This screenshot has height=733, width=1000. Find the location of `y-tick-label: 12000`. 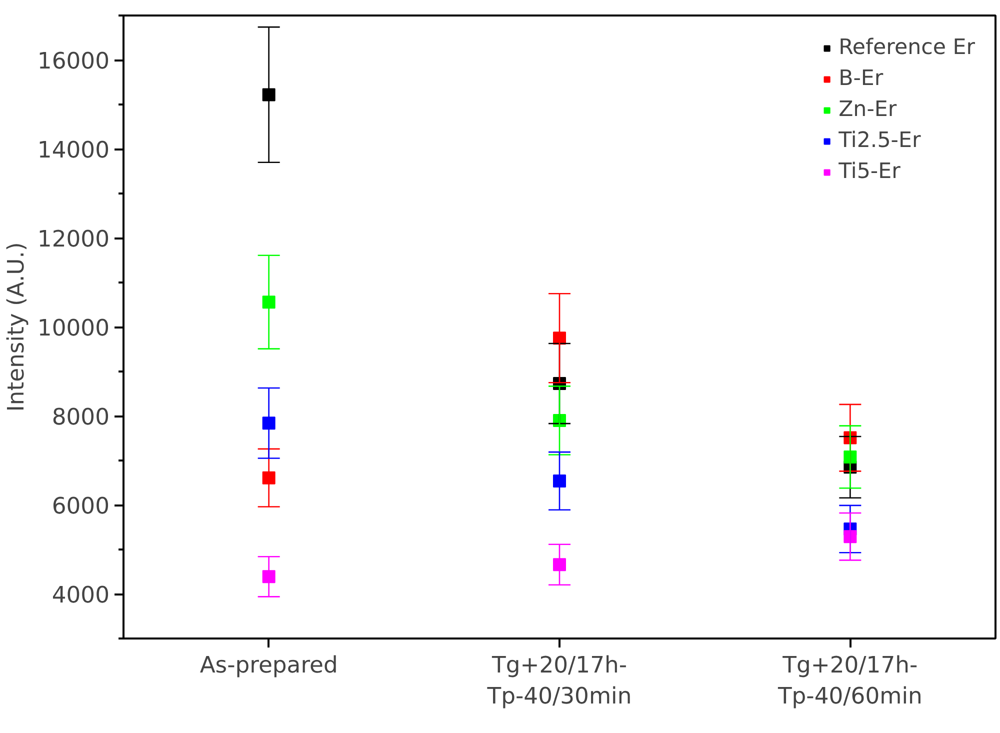

y-tick-label: 12000 is located at coordinates (73, 239).